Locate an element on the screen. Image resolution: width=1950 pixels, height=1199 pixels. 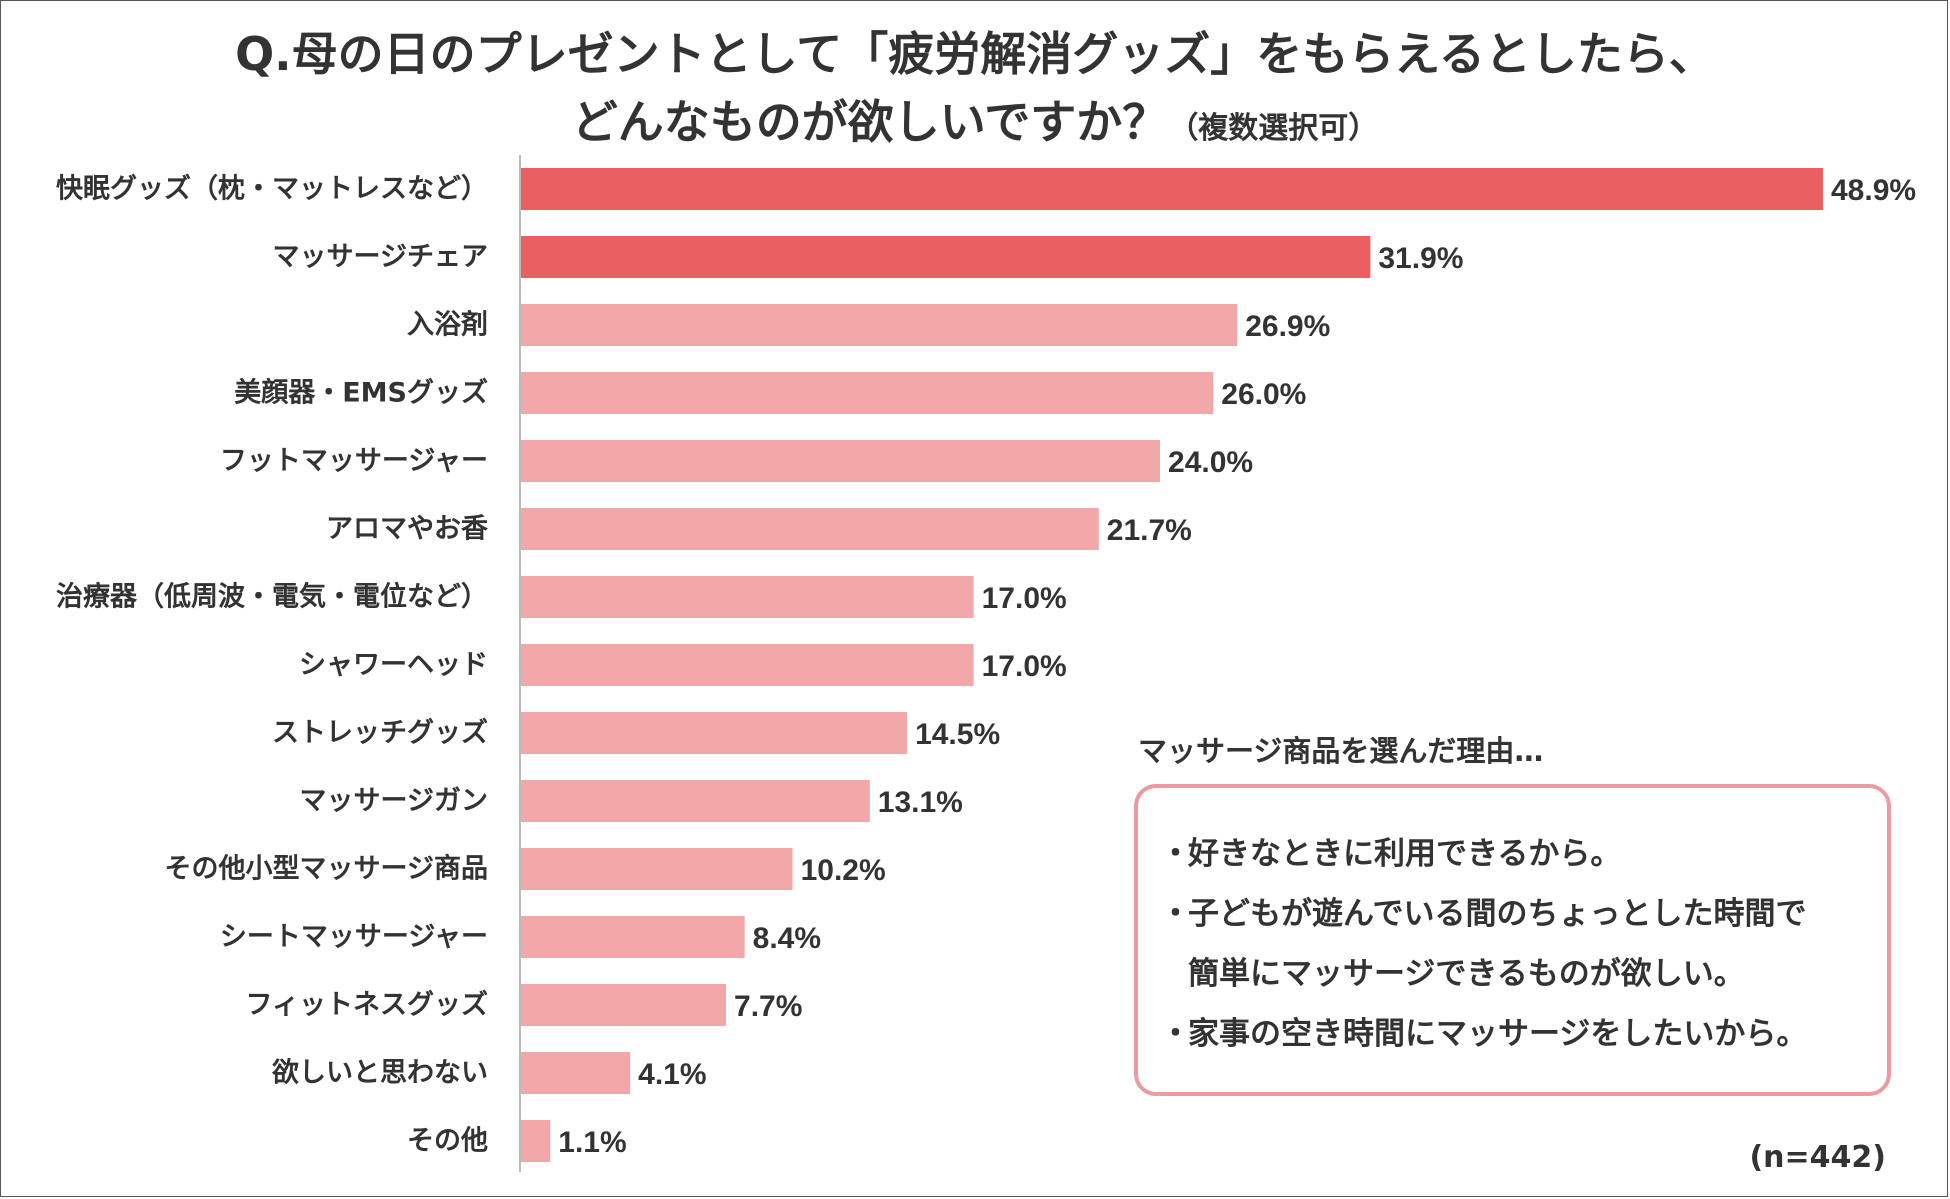
reason-item-1: ・好きなときに利用できるから。 is located at coordinates (1513, 854).